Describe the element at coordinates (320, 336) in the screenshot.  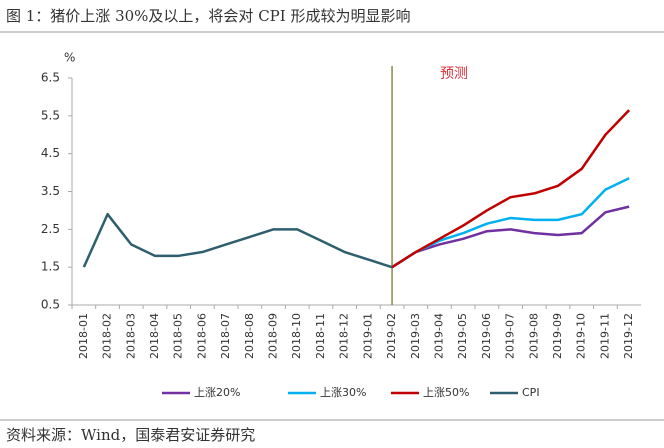
I see `x-tick-label: 2018-11` at that location.